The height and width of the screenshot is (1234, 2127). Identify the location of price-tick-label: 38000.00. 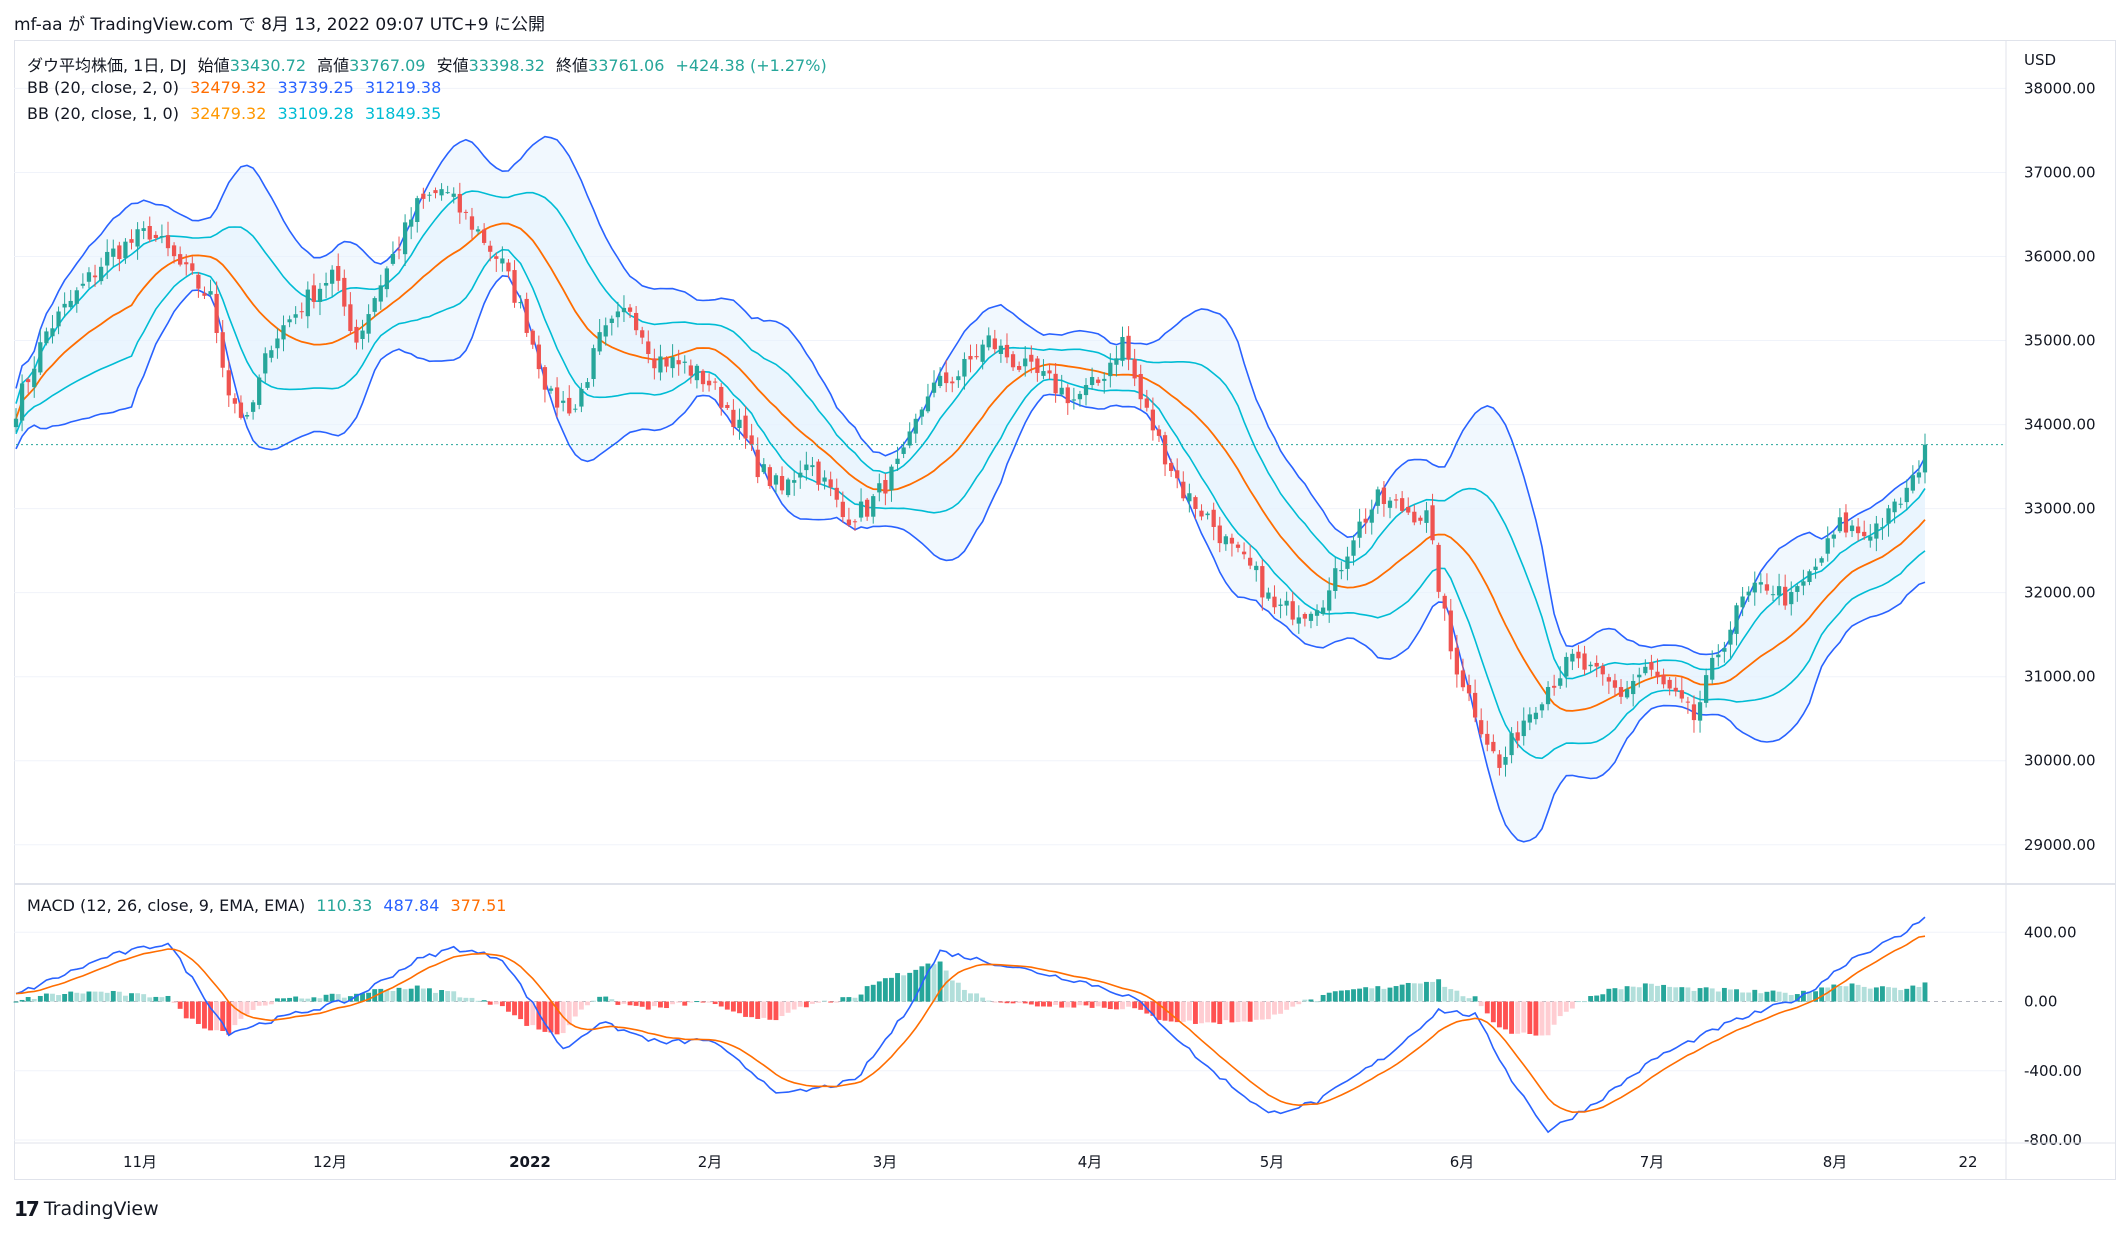
(2060, 88).